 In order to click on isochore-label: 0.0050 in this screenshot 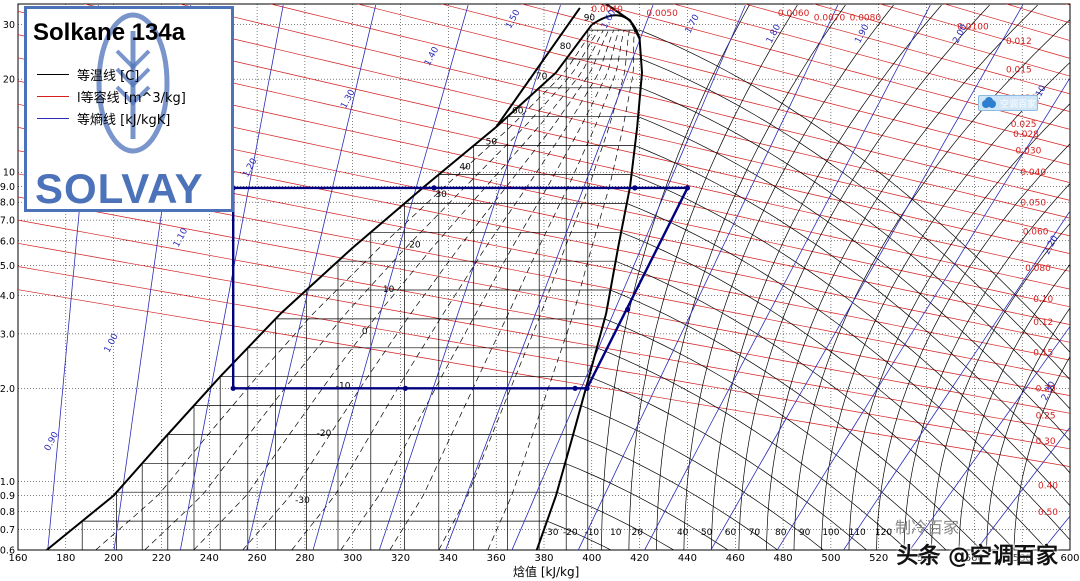, I will do `click(662, 14)`.